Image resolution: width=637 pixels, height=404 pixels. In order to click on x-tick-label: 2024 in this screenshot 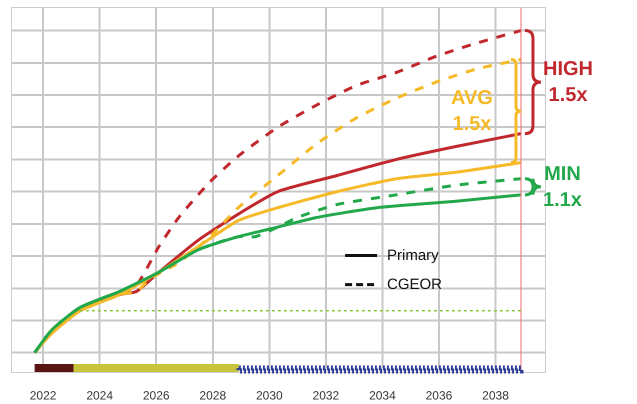, I will do `click(100, 395)`.